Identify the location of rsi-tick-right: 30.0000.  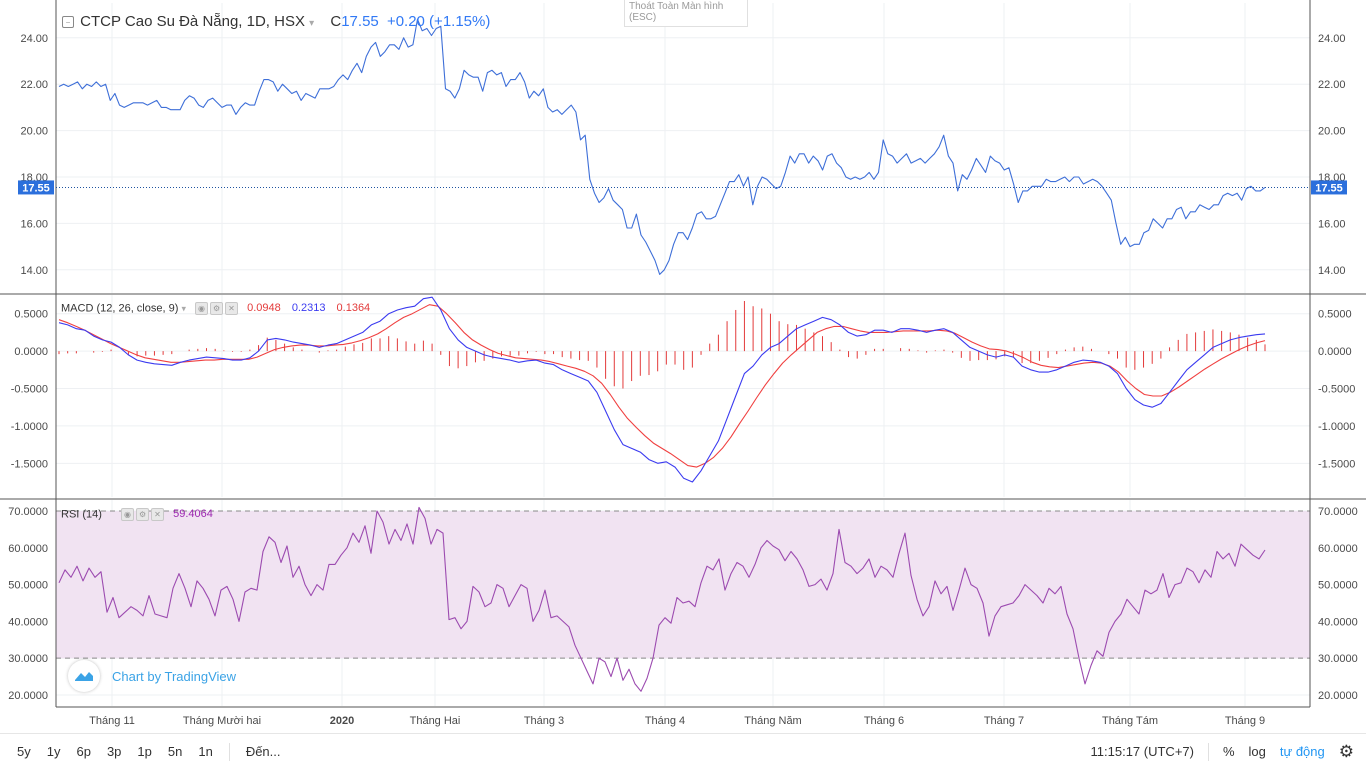
(1338, 659).